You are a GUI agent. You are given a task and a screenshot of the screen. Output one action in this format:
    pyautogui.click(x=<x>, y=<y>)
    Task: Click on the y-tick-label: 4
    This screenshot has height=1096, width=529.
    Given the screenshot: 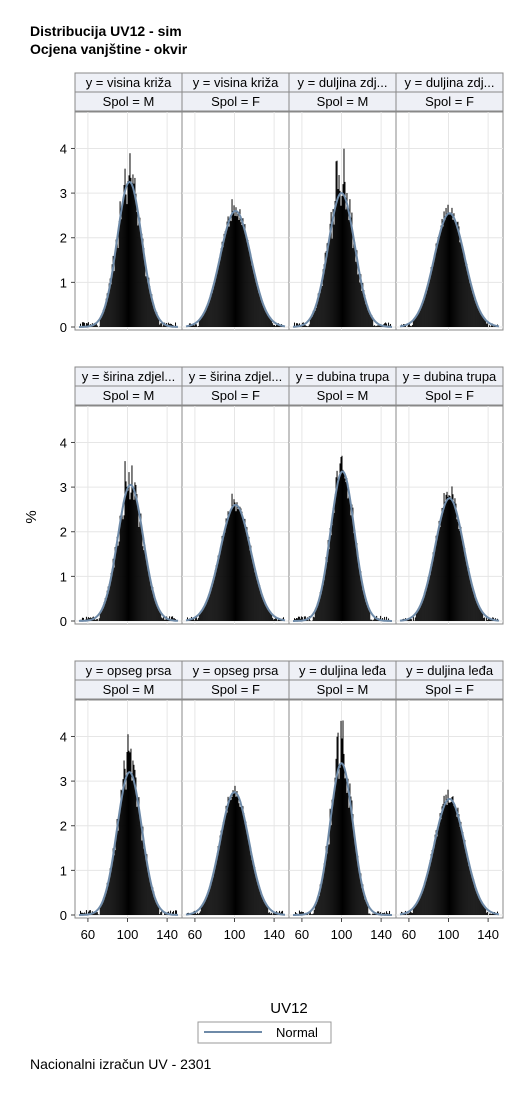 What is the action you would take?
    pyautogui.click(x=63, y=736)
    